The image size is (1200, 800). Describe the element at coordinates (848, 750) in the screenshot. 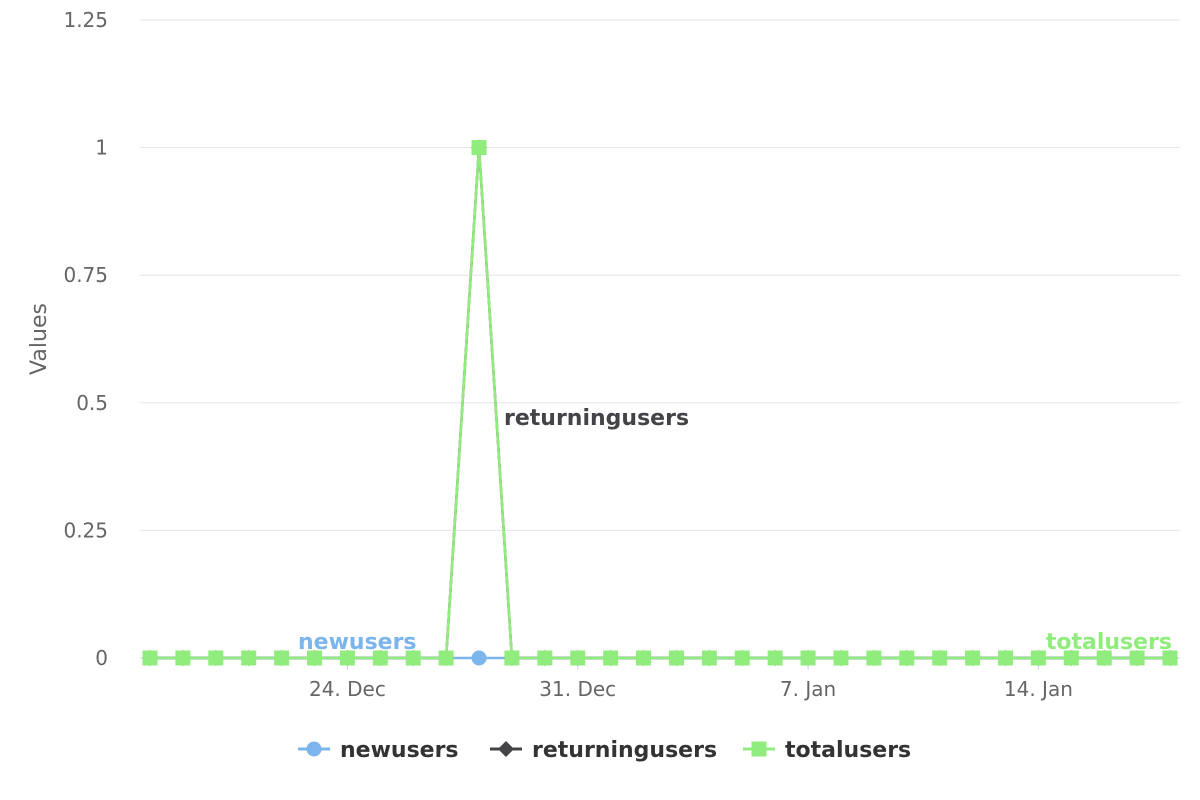

I see `legend-label-totalusers: totalusers` at that location.